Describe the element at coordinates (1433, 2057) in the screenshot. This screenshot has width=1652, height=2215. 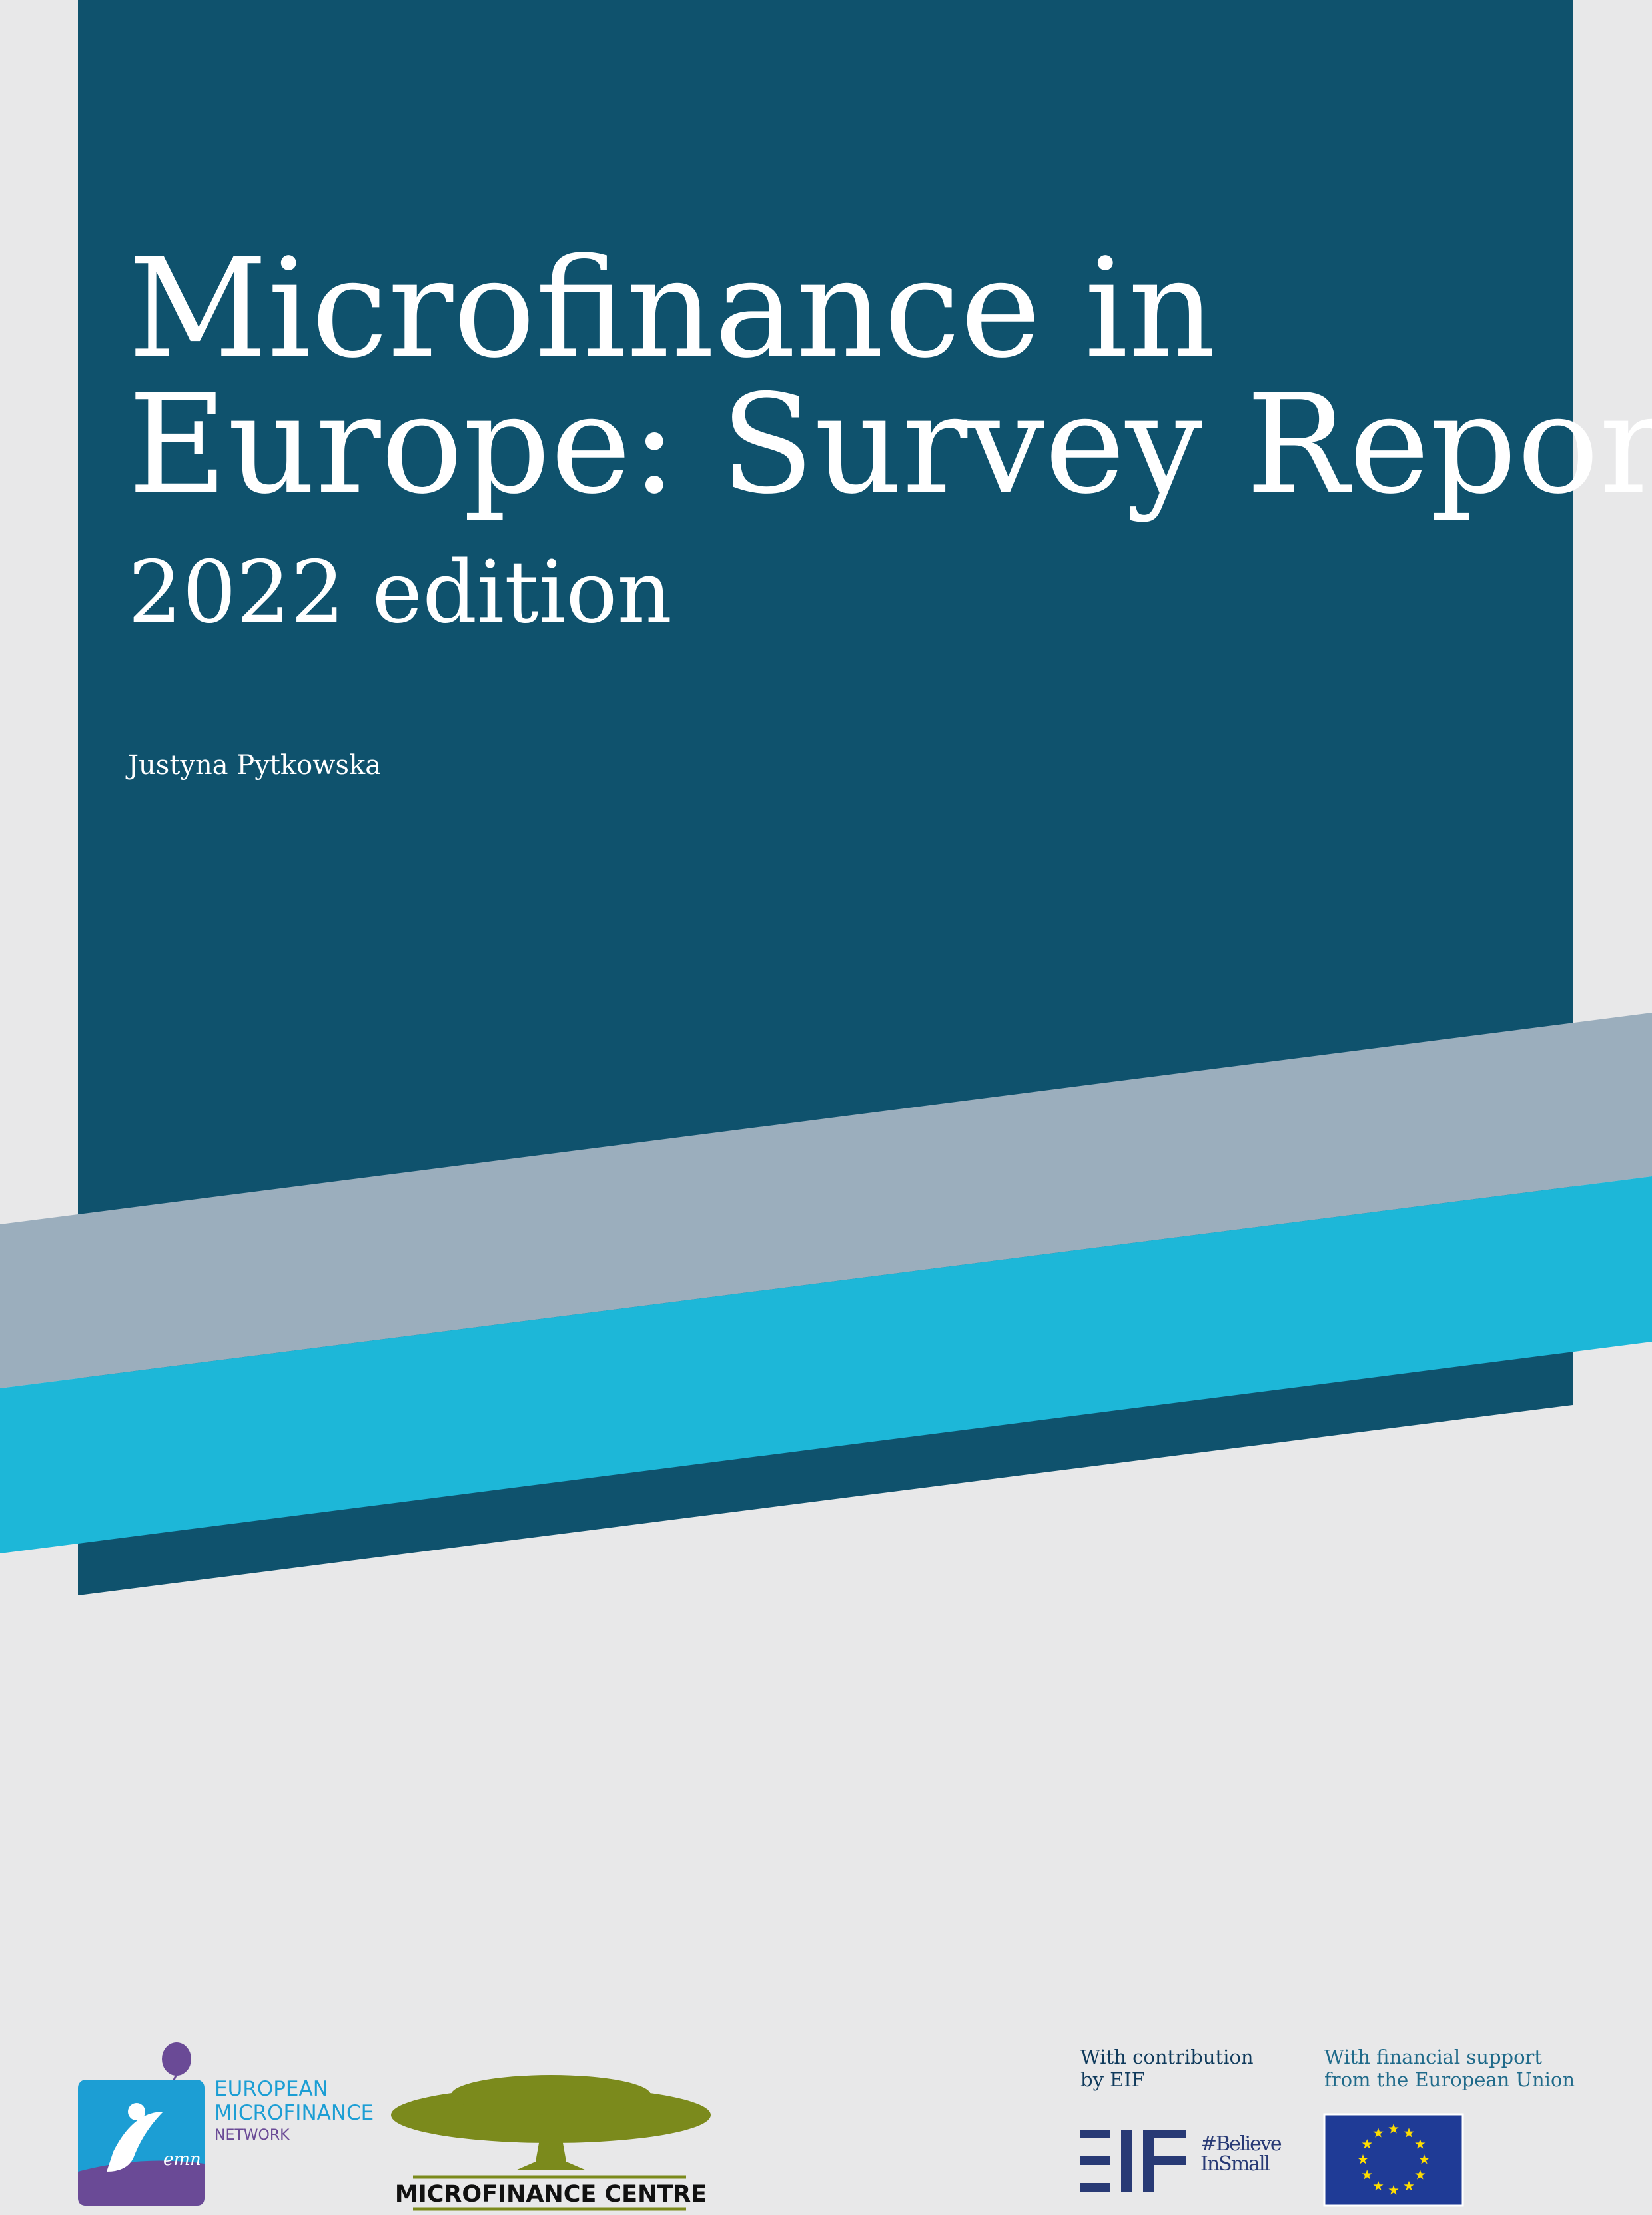
I see `caption: With financial support` at that location.